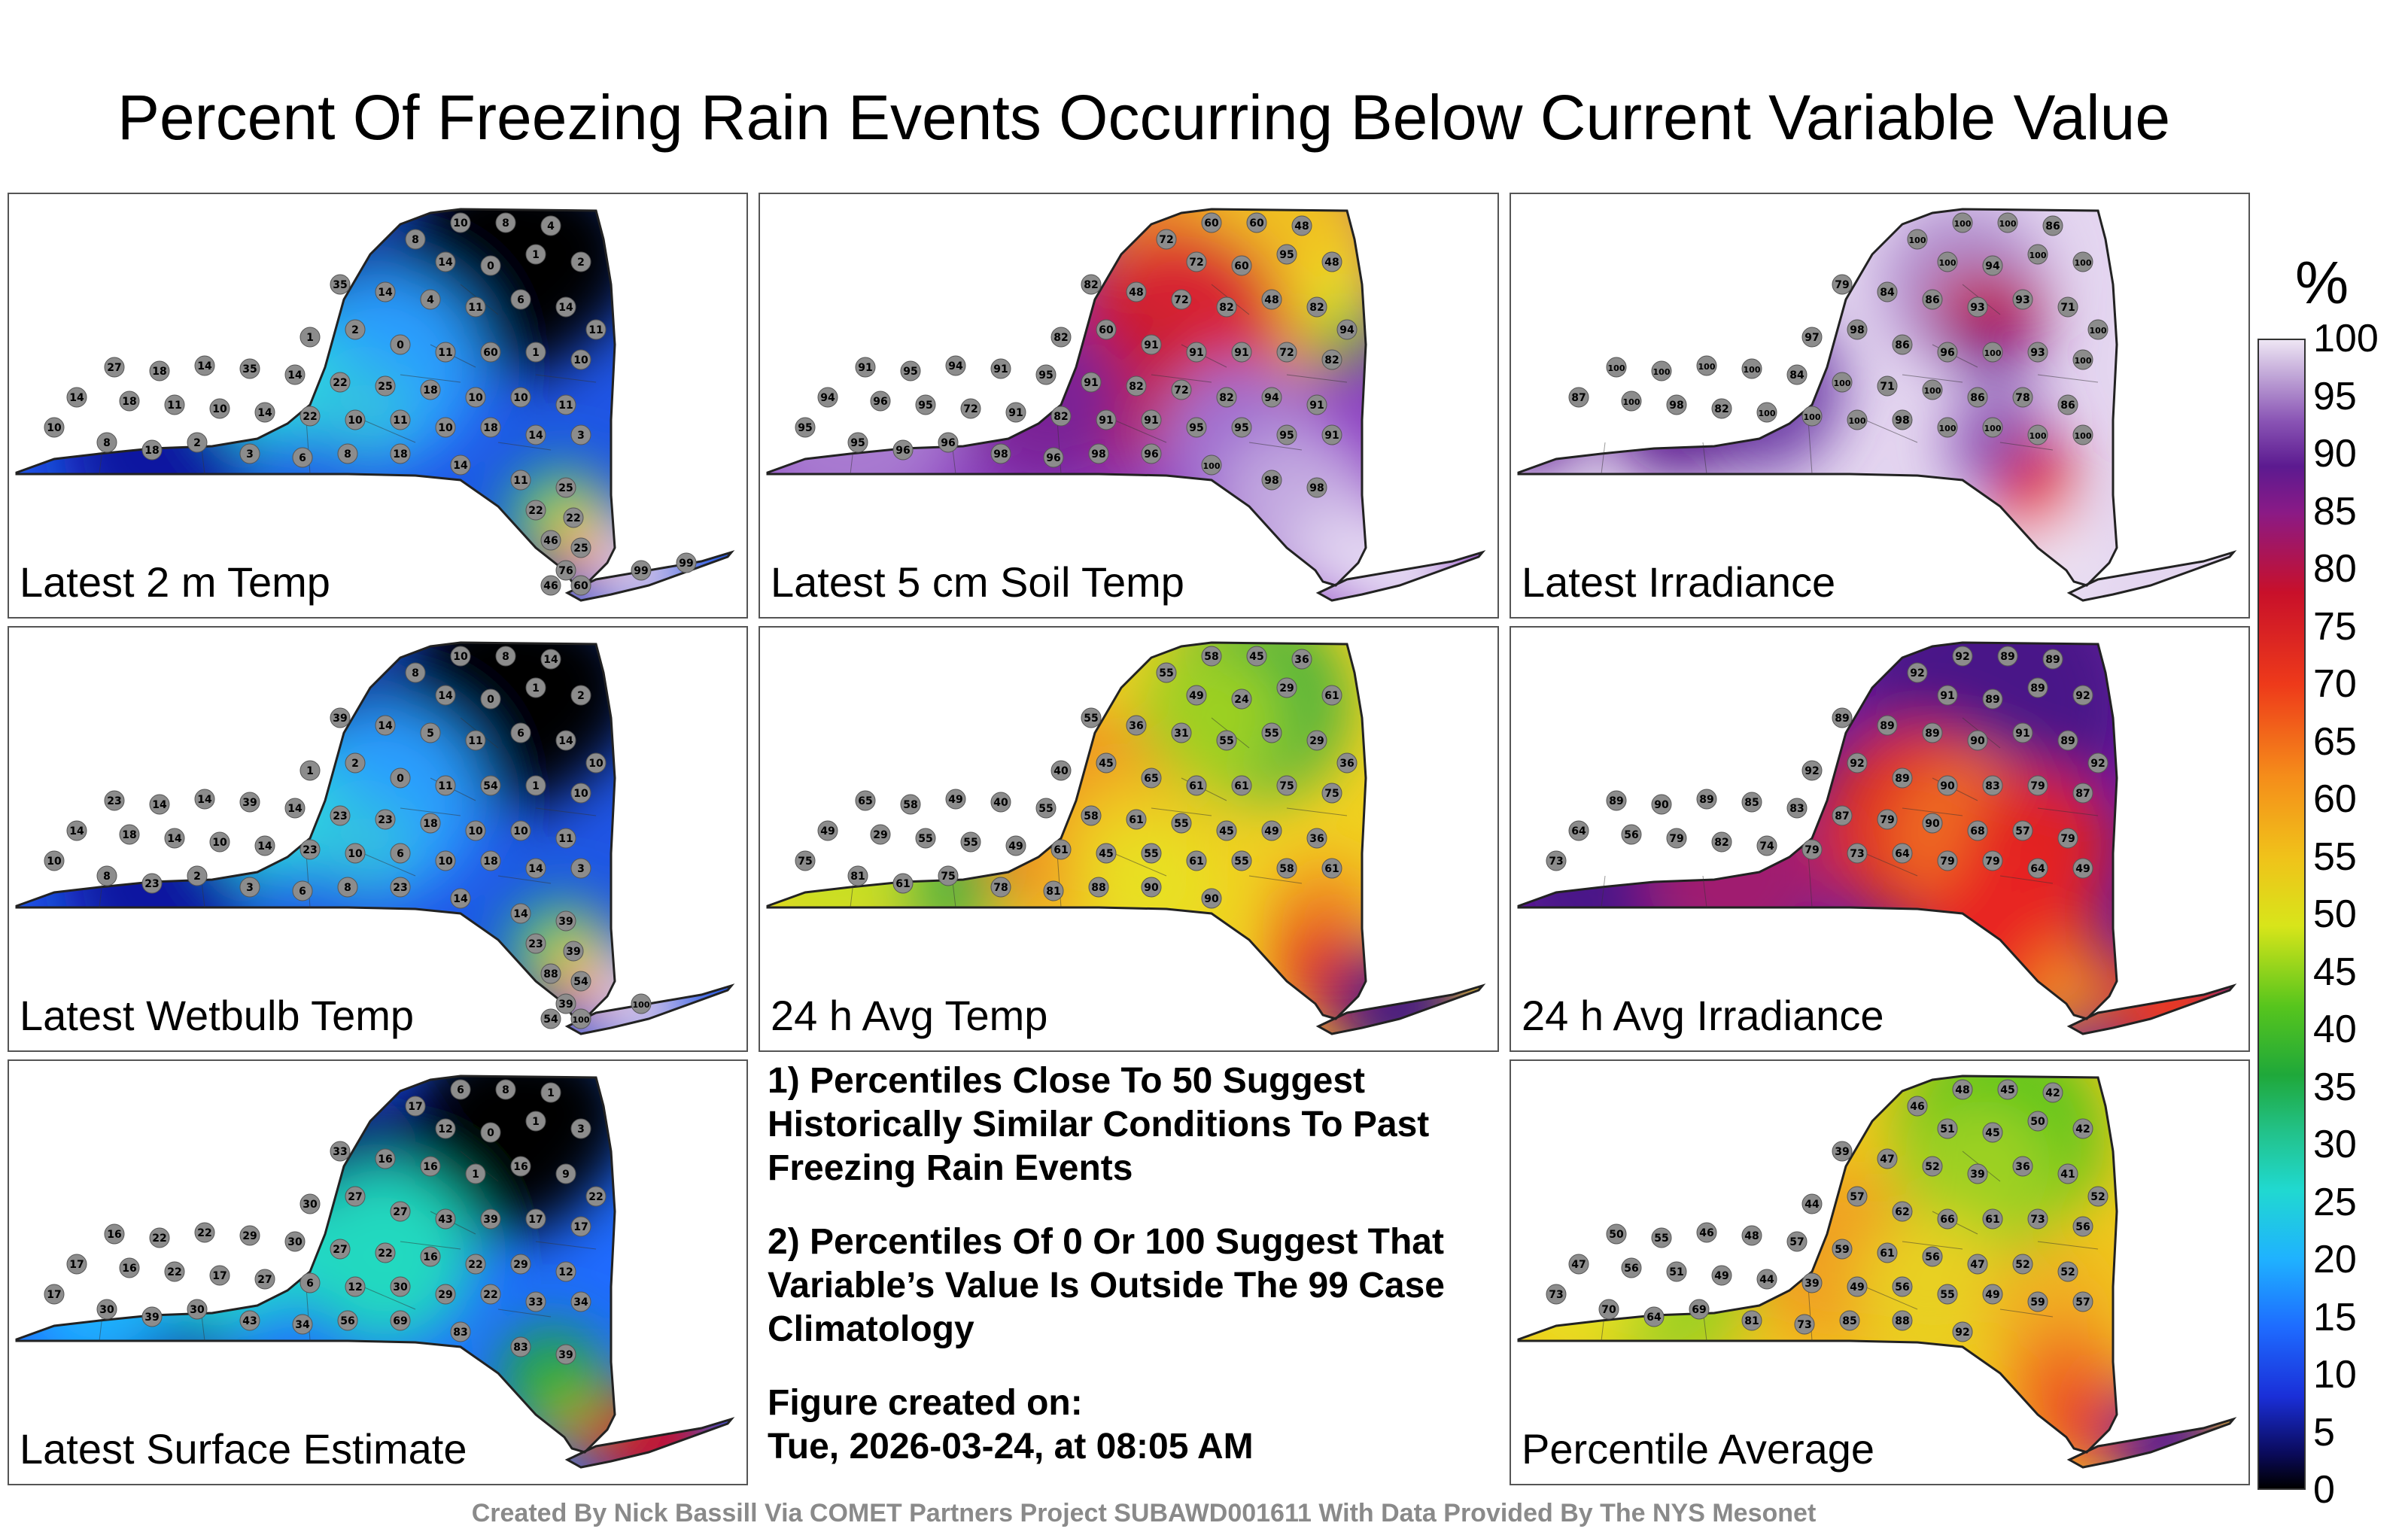  I want to click on station-marker: 16, so click(430, 1256).